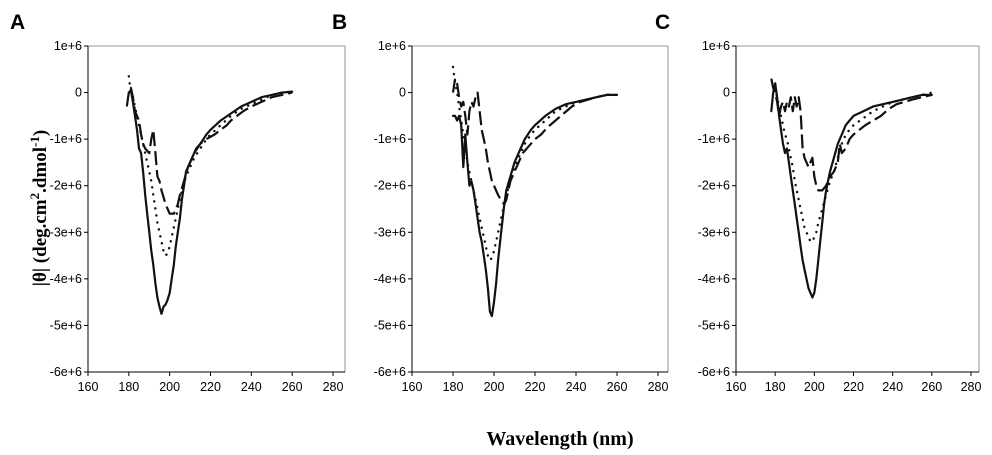 The width and height of the screenshot is (992, 455). I want to click on y-axis-title: |θ| (deg.cm2.dmol-1), so click(39, 208).